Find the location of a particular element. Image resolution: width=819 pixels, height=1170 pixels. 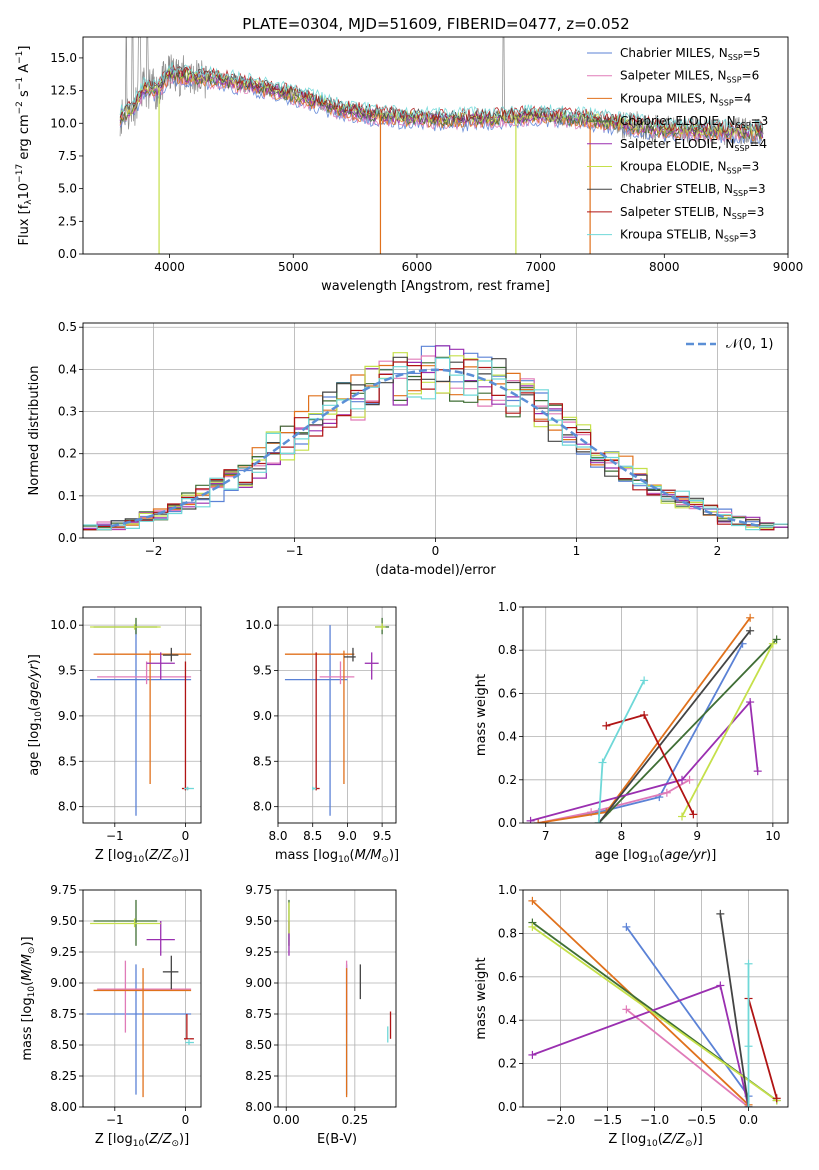

plot-area-spectrum is located at coordinates (441, 145).